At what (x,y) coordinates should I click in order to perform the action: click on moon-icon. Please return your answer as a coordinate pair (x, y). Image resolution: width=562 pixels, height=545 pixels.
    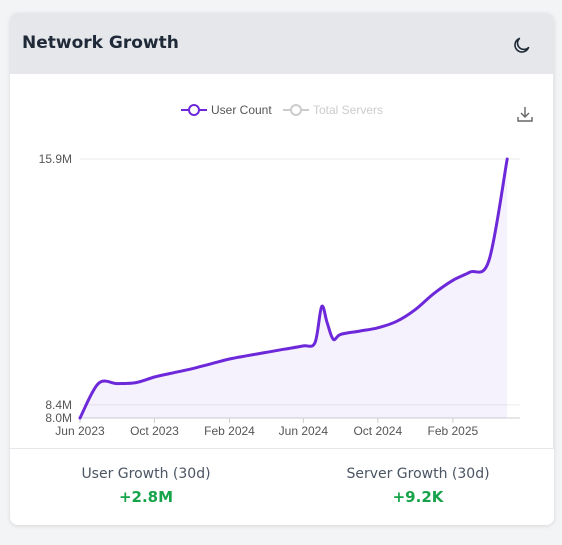
    Looking at the image, I should click on (522, 45).